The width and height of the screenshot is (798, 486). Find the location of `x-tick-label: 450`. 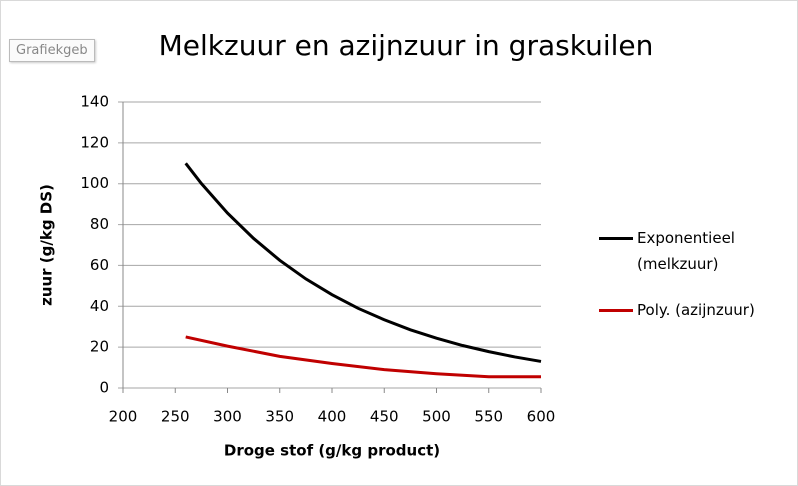

x-tick-label: 450 is located at coordinates (384, 417).